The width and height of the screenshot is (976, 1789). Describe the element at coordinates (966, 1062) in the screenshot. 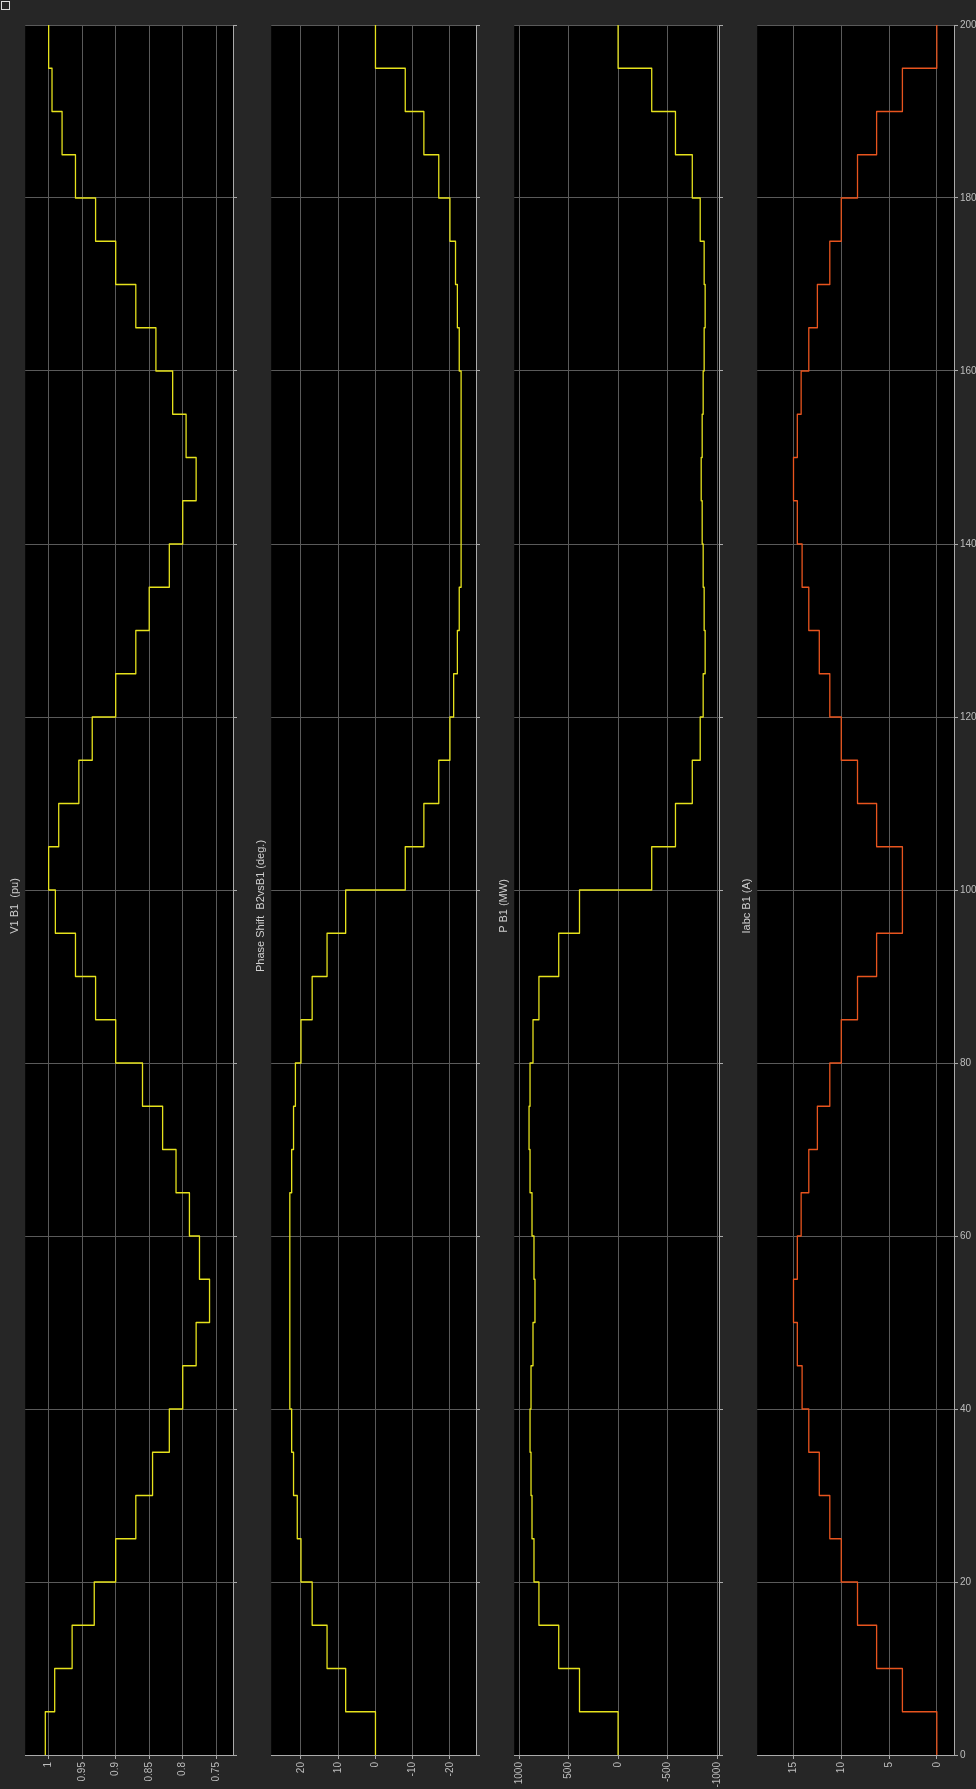

I see `y-tick-label: 80` at that location.